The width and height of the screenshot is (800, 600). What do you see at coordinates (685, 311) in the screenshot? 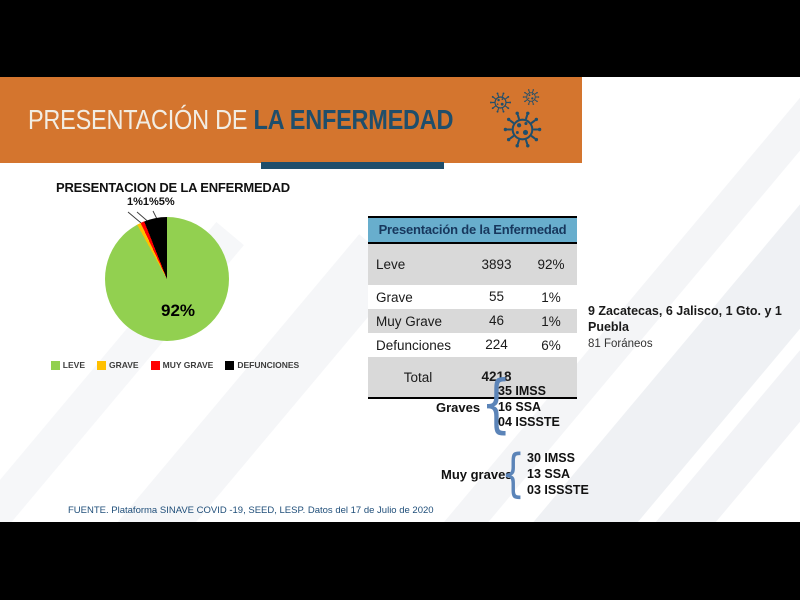
I see `states-note-line1: 9 Zacatecas, 6 Jalisco, 1 Gto. y 1` at bounding box center [685, 311].